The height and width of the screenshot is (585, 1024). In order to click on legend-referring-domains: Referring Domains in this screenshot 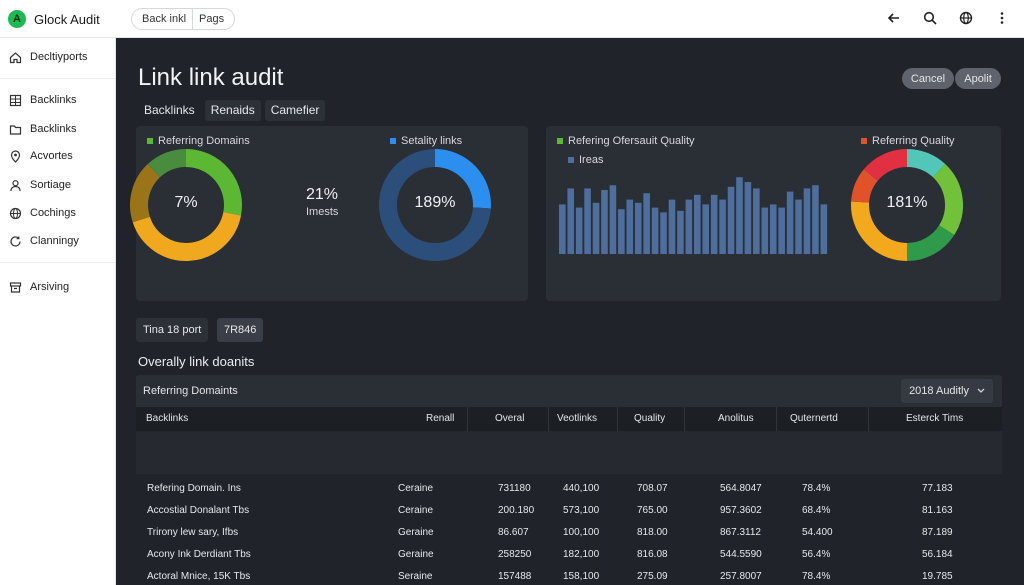, I will do `click(198, 141)`.